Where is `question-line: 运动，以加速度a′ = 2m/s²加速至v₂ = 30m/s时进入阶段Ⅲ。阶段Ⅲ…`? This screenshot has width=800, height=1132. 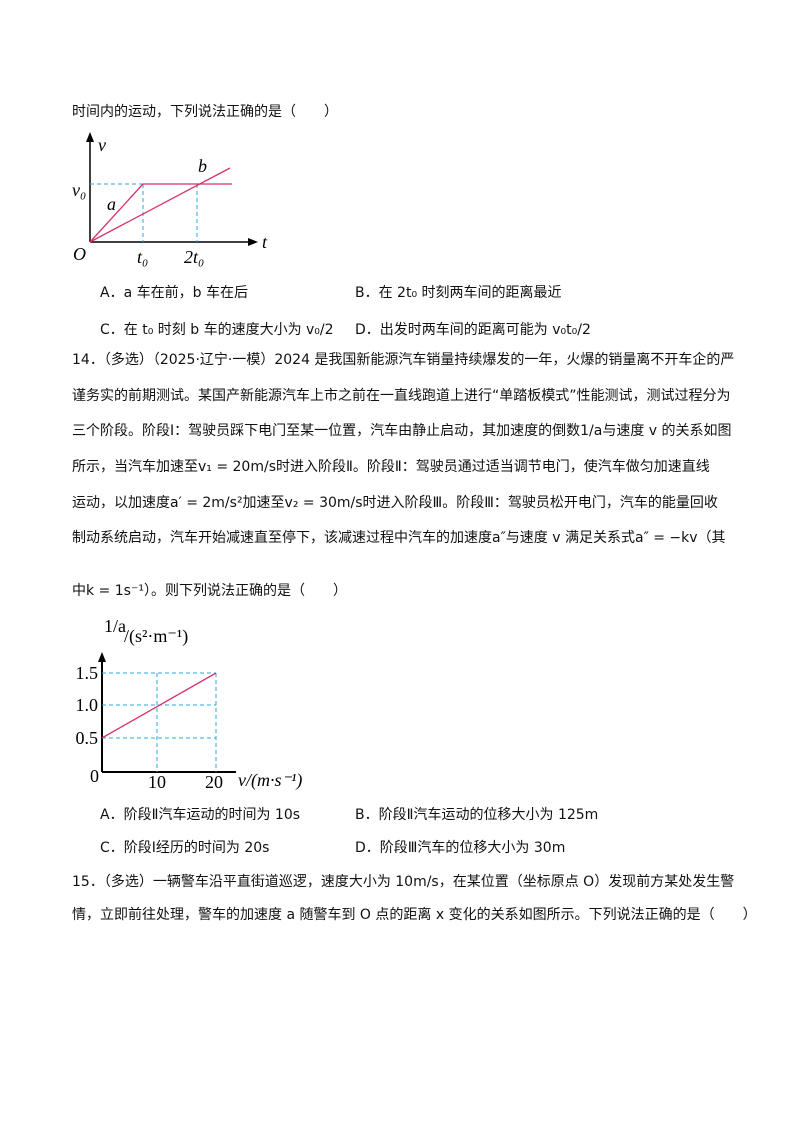 question-line: 运动，以加速度a′ = 2m/s²加速至v₂ = 30m/s时进入阶段Ⅲ。阶段Ⅲ… is located at coordinates (395, 503).